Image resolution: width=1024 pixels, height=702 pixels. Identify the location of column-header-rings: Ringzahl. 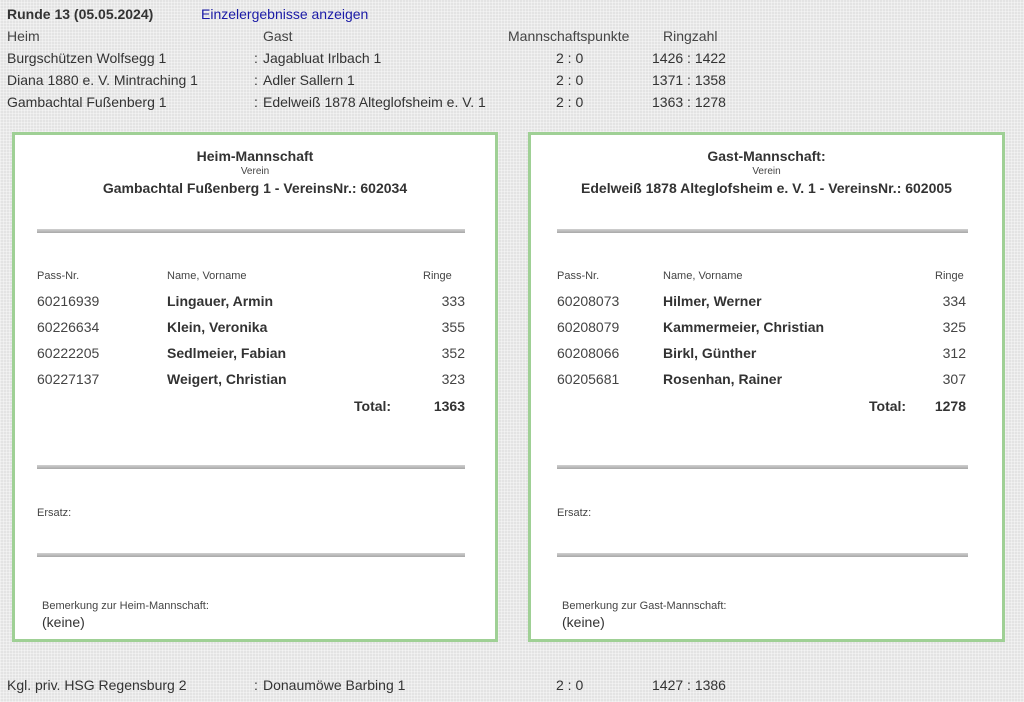
(690, 36).